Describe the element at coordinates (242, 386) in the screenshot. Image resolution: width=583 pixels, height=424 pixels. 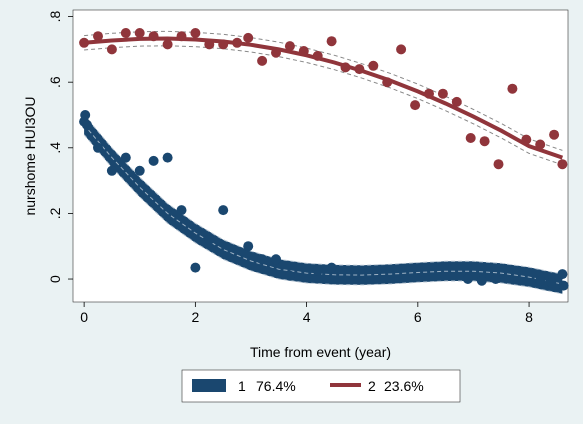
I see `legend-label-series-1: 1` at that location.